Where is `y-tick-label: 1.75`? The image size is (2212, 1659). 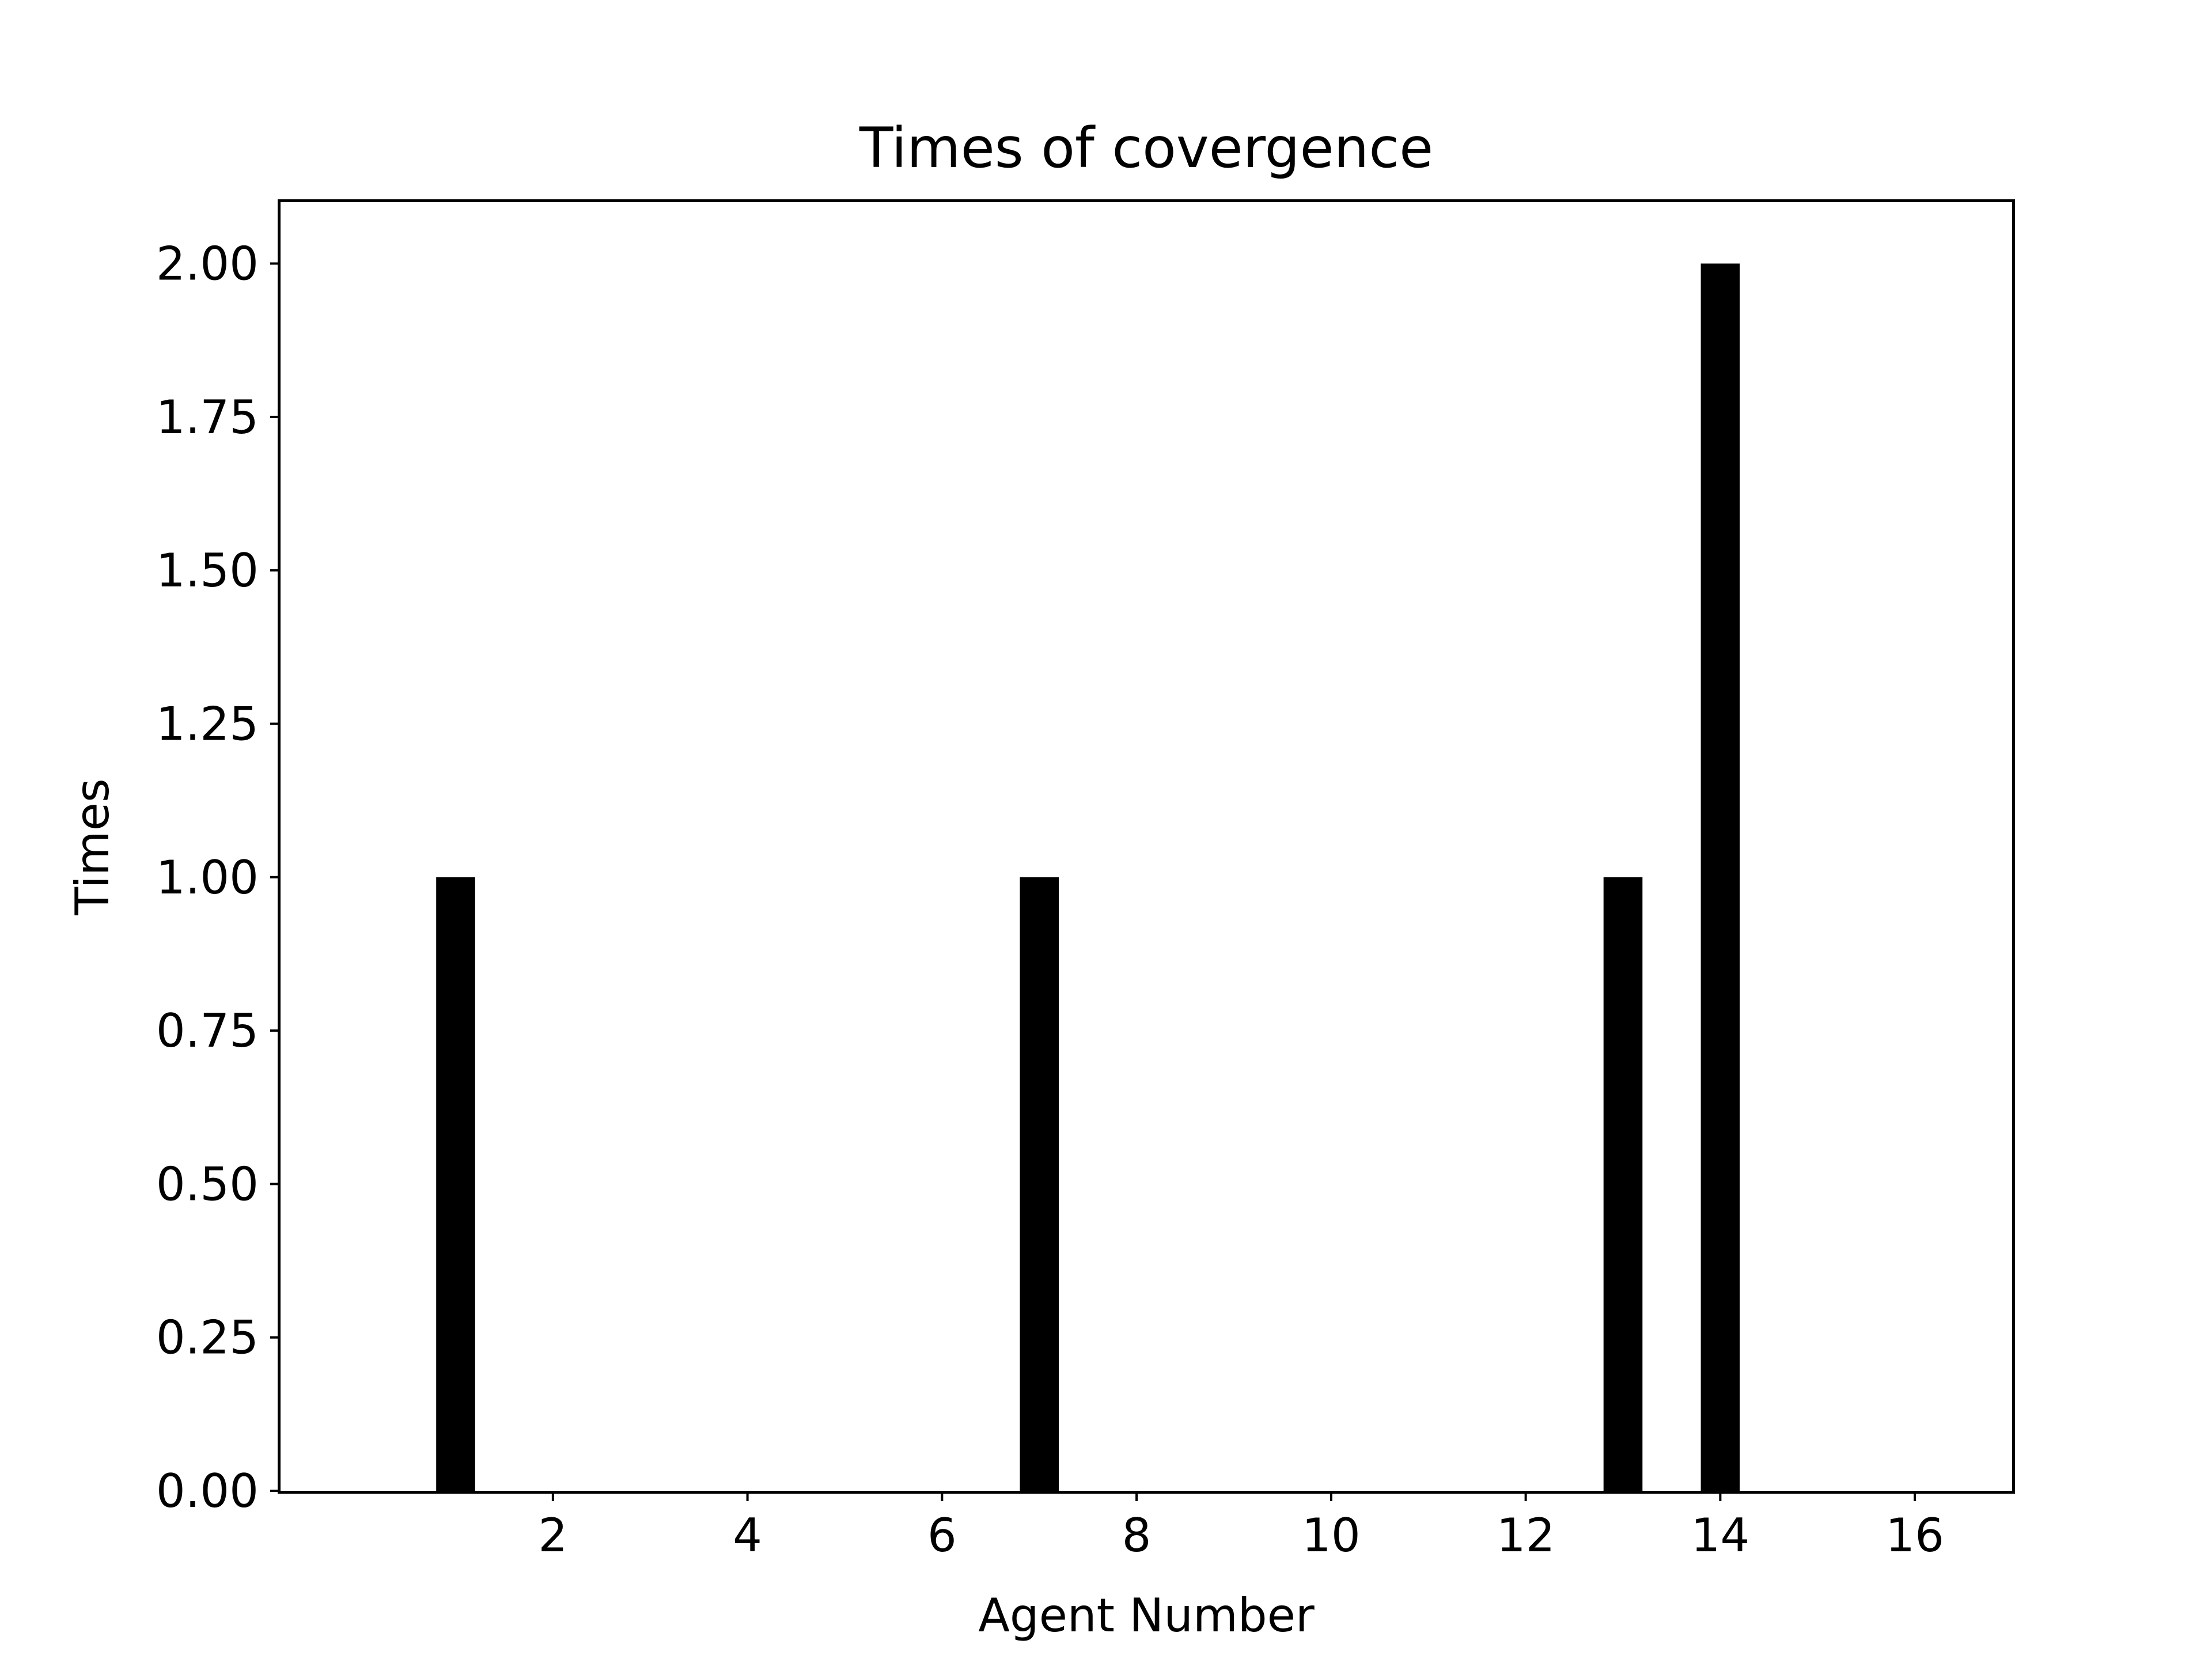 y-tick-label: 1.75 is located at coordinates (207, 417).